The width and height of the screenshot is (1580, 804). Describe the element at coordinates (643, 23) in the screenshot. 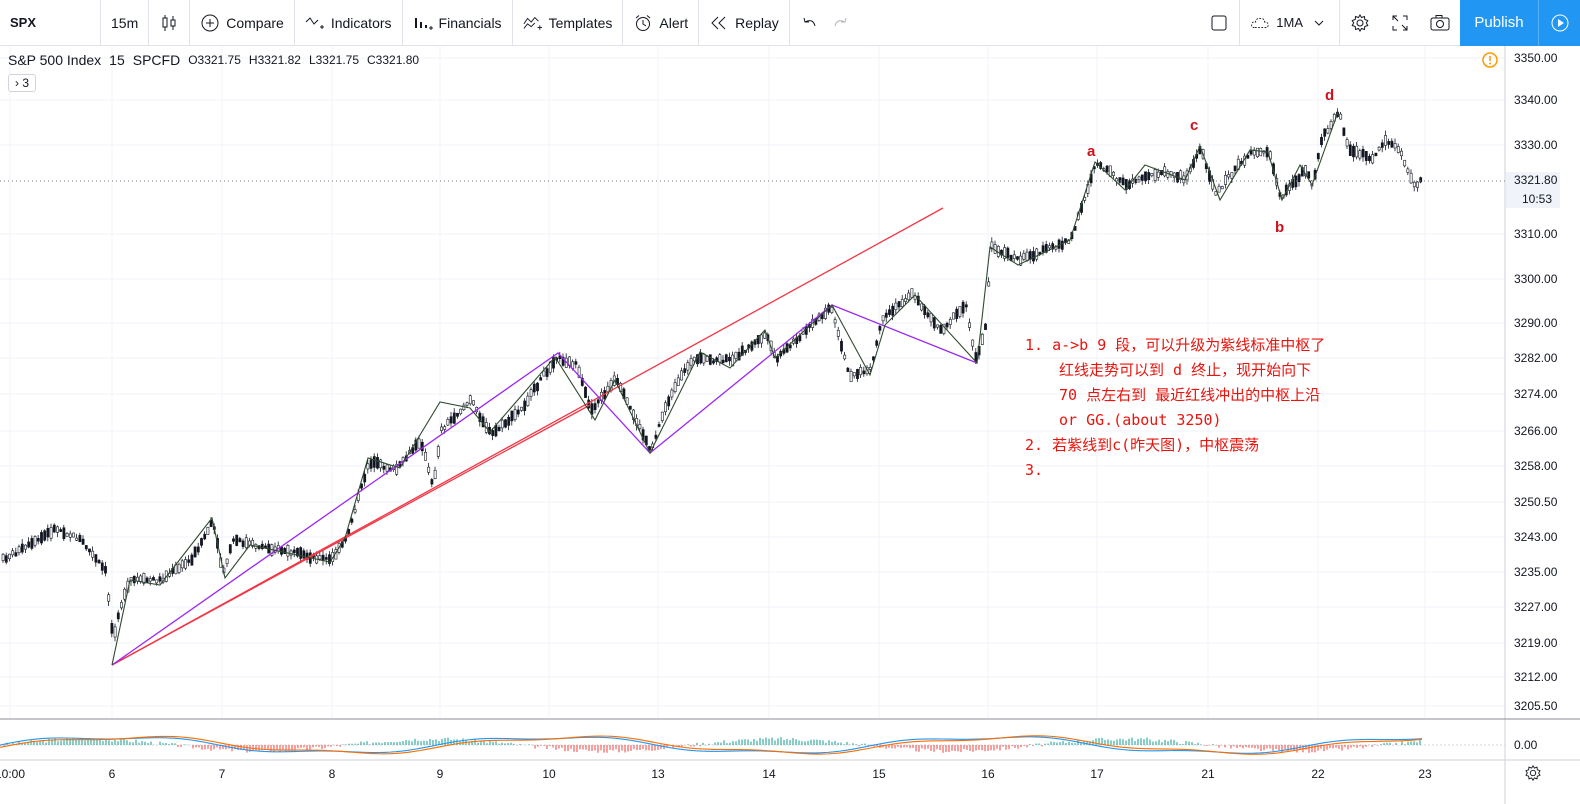

I see `alarm-clock-icon` at that location.